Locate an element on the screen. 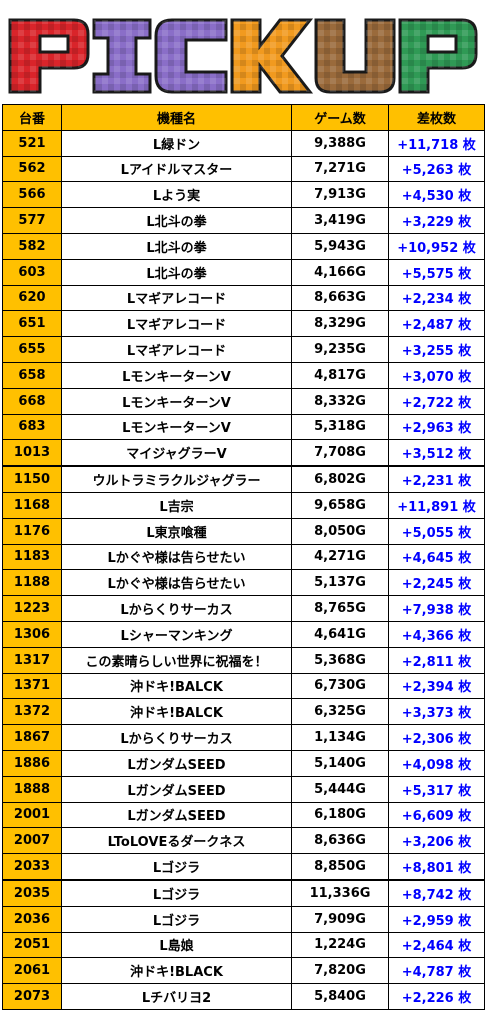 The height and width of the screenshot is (1010, 486). game-count-cell: 7,820G is located at coordinates (340, 971).